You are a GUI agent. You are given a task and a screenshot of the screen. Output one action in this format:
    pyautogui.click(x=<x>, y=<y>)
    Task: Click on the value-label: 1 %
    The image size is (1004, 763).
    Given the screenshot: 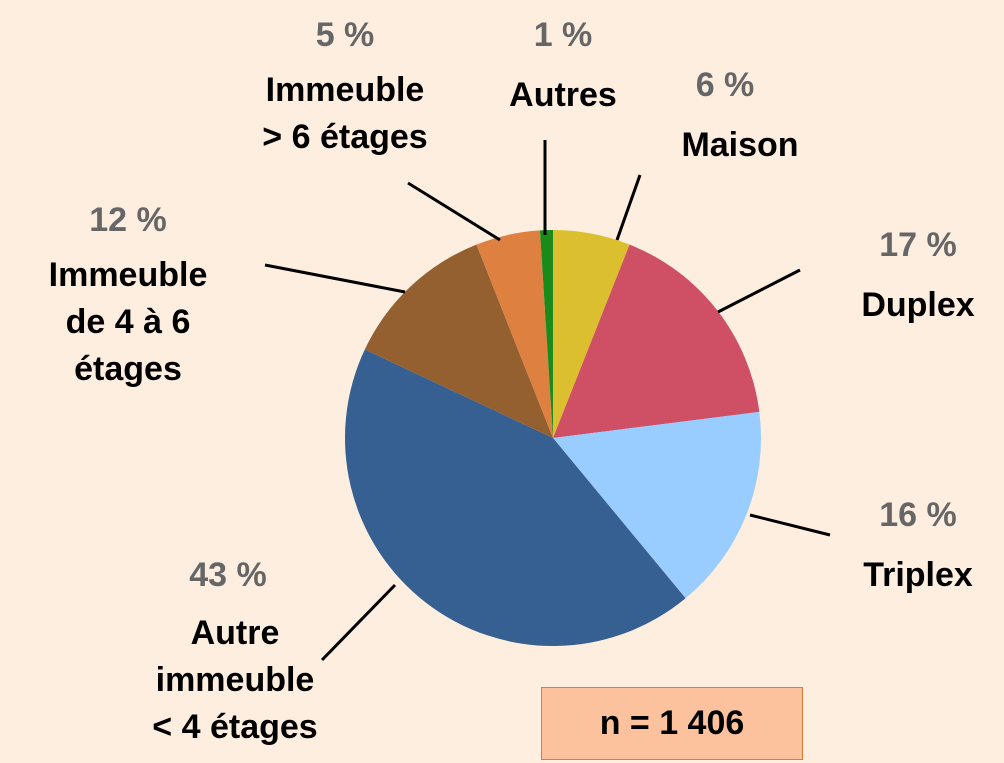 What is the action you would take?
    pyautogui.click(x=563, y=35)
    